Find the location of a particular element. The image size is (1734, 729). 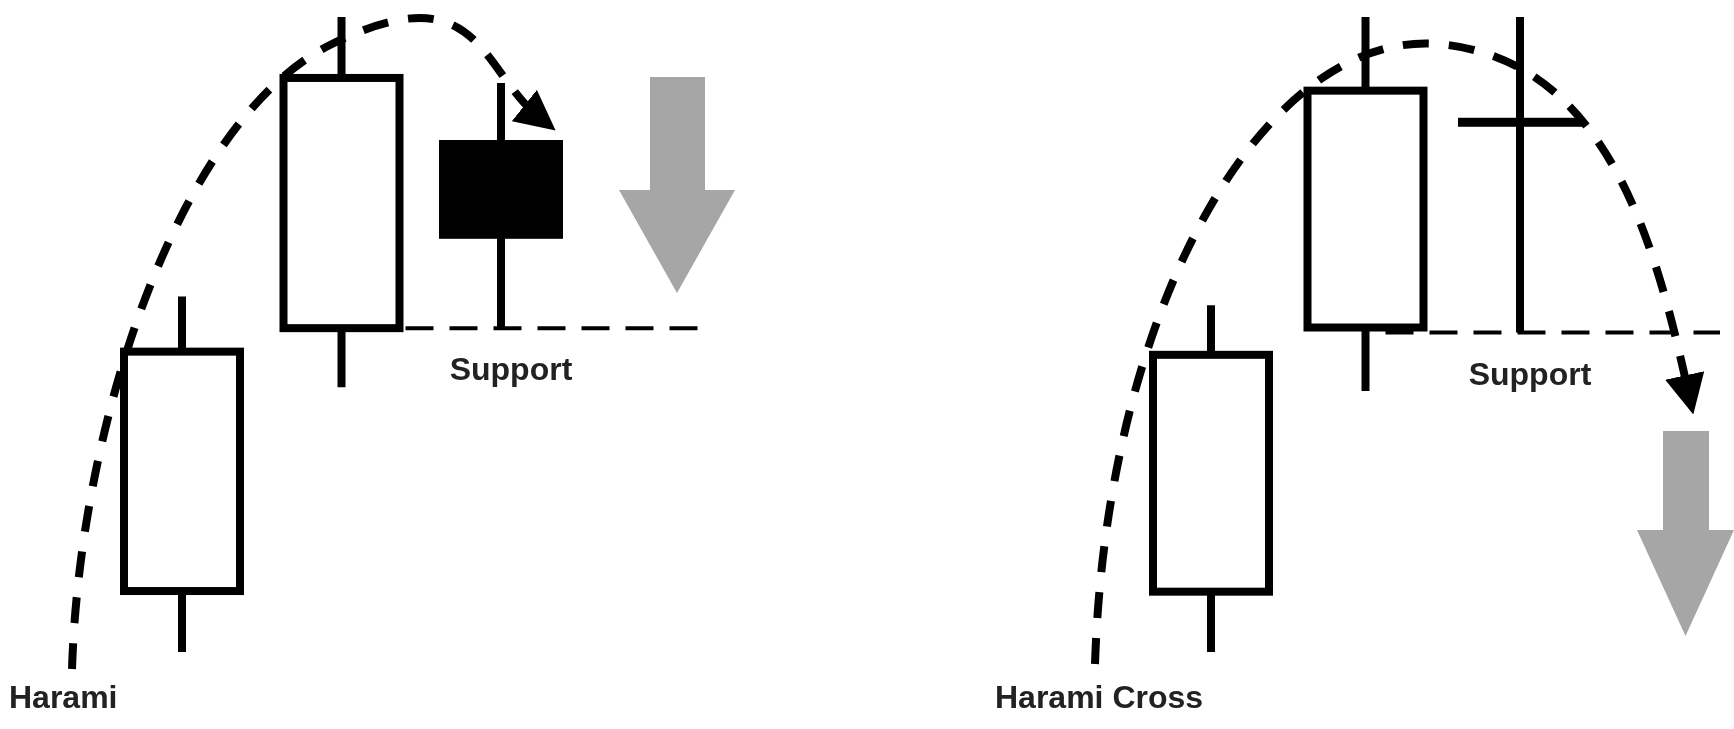

text: Harami is located at coordinates (63, 697).